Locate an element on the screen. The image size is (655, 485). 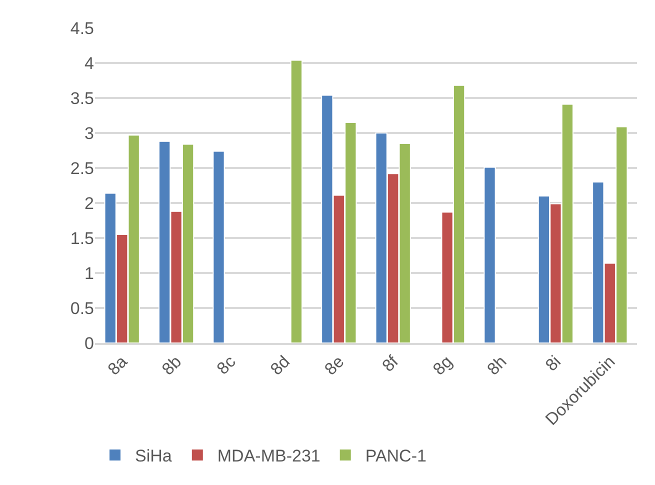
x-tick-label: 8c is located at coordinates (226, 365).